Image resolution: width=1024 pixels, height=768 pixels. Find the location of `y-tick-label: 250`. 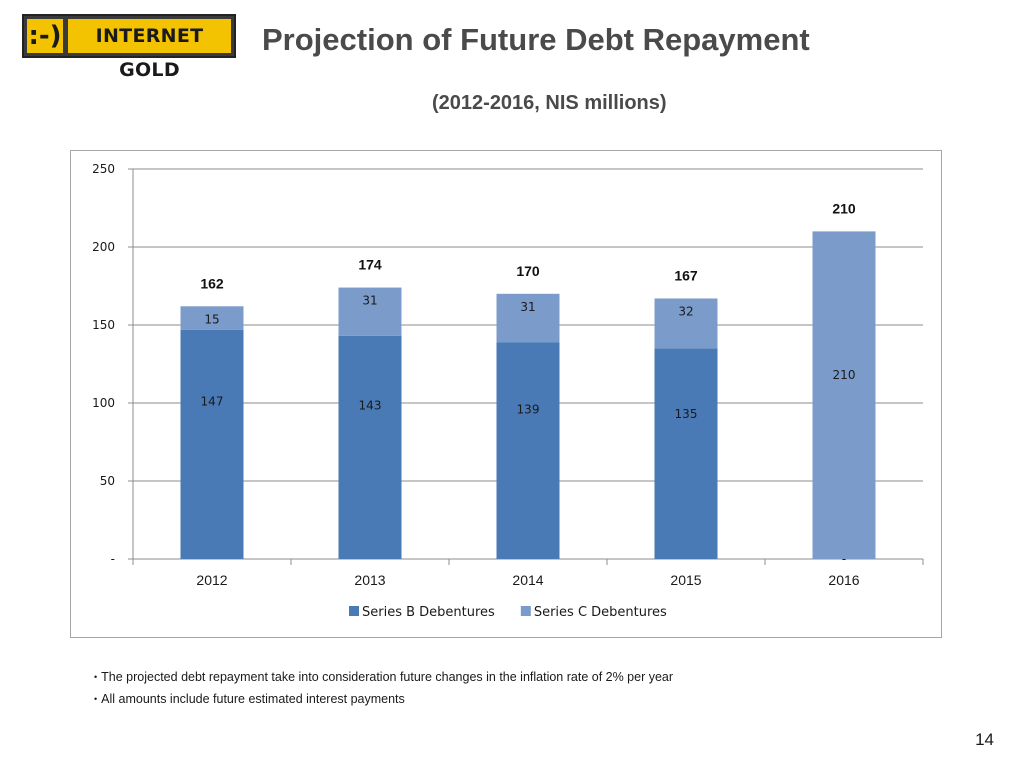

y-tick-label: 250 is located at coordinates (103, 169).